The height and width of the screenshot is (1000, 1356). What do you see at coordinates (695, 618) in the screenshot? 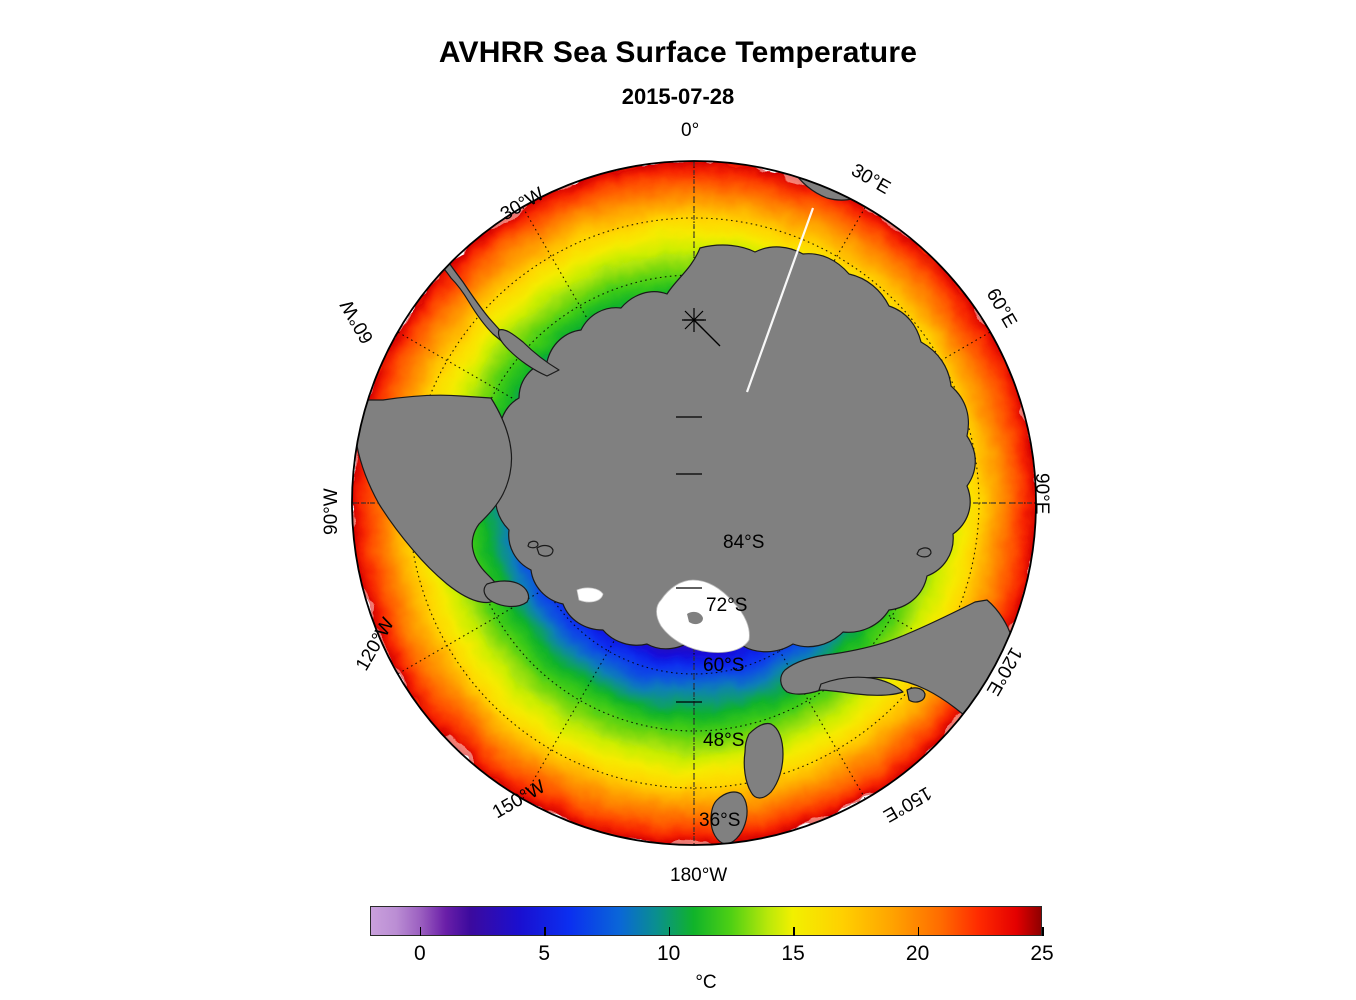
I see `ice-shelf-ross-inlet` at bounding box center [695, 618].